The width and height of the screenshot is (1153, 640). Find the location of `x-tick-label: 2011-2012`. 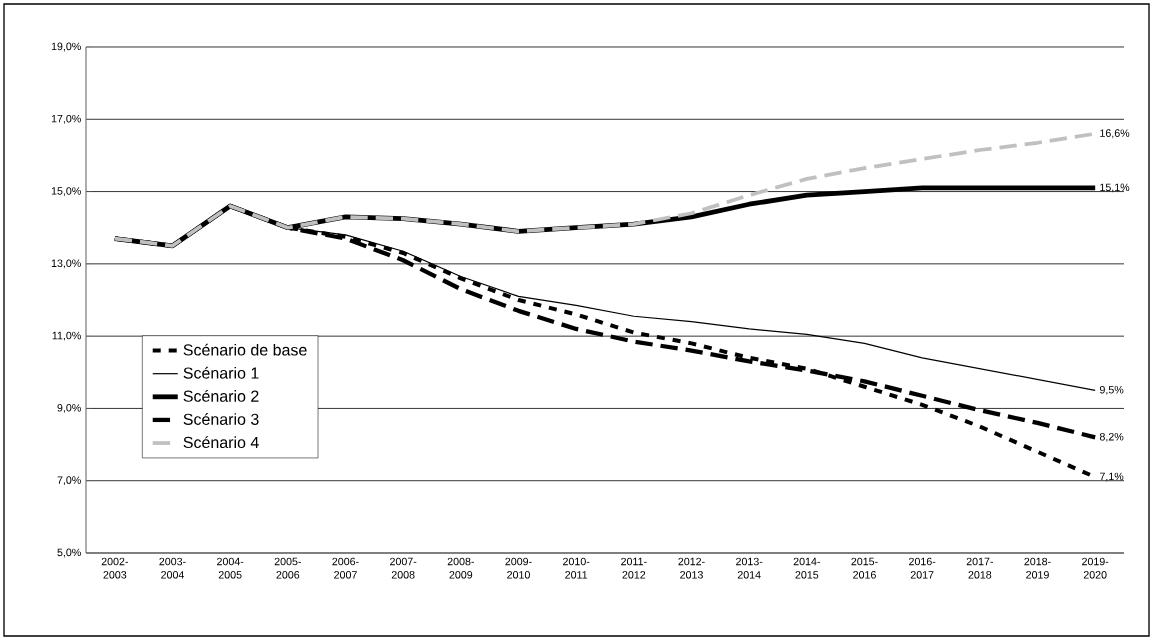

x-tick-label: 2011-2012 is located at coordinates (634, 568).